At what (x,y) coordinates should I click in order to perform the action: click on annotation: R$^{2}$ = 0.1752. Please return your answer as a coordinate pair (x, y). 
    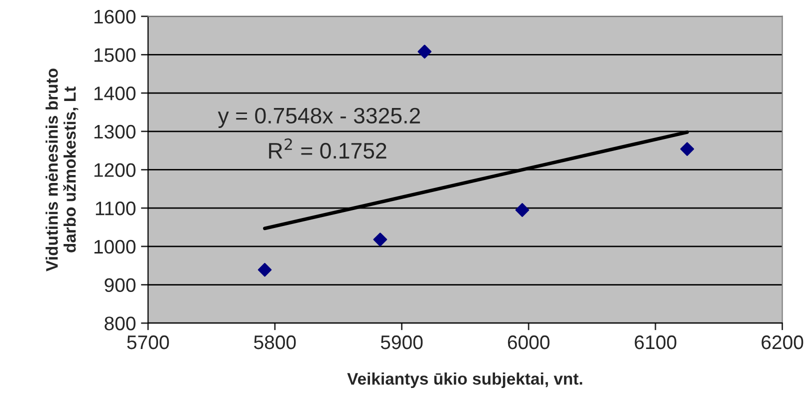
    Looking at the image, I should click on (327, 148).